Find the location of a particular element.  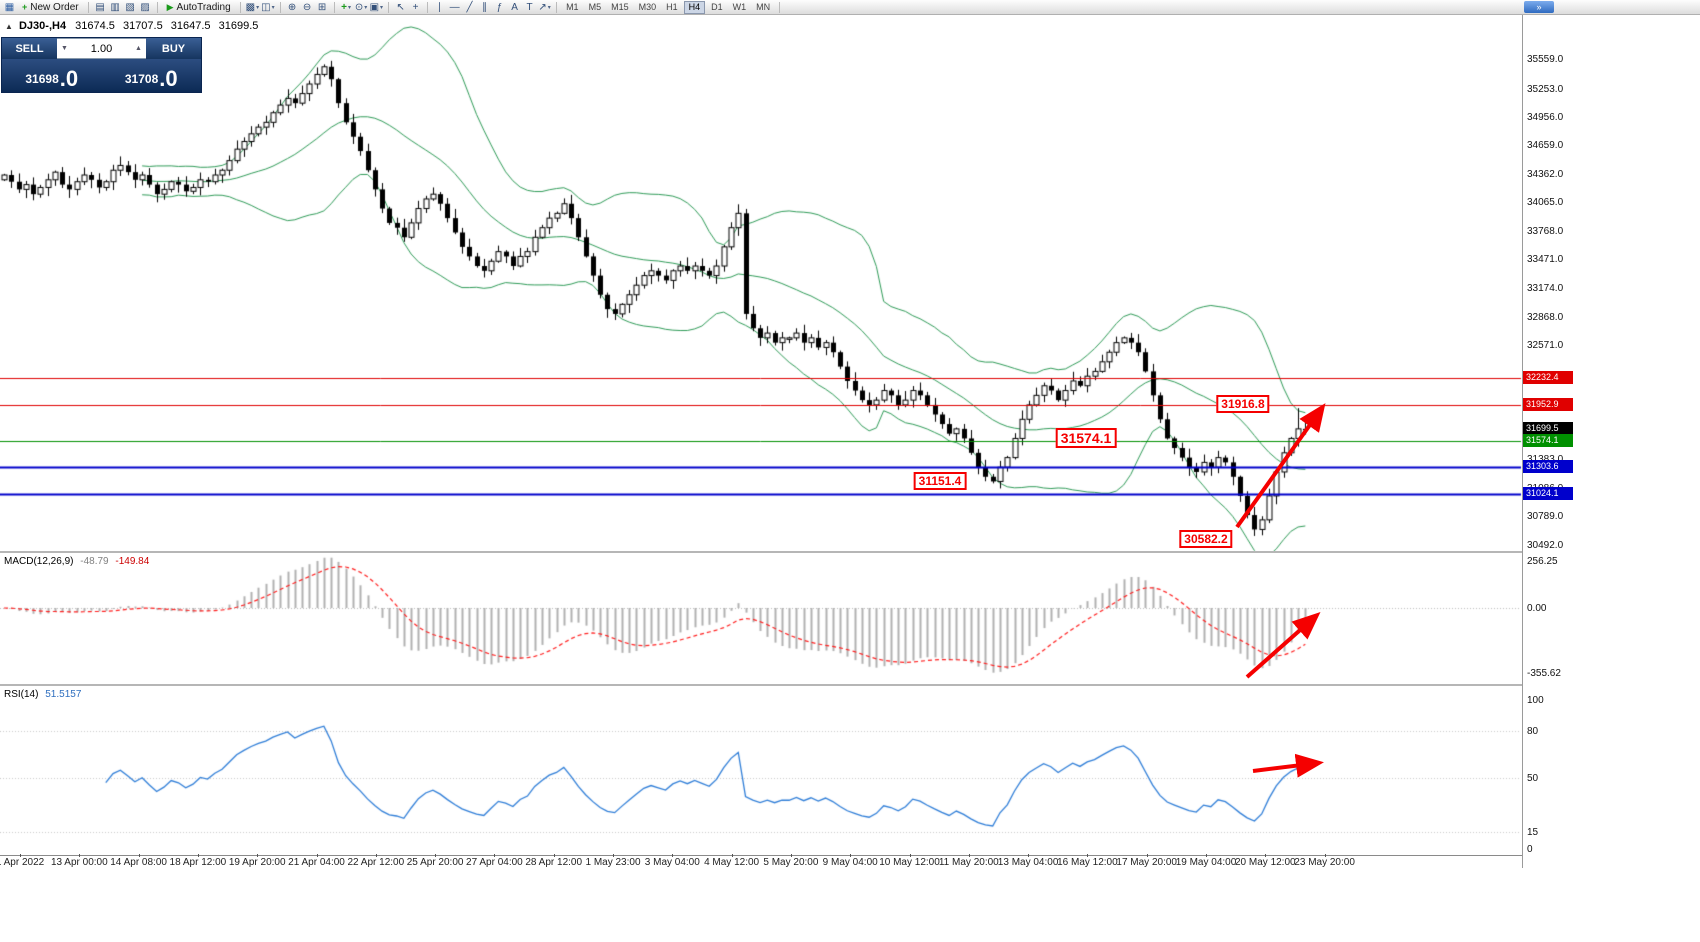

macd-label: MACD(12,26,9) -48.79 -149.84 is located at coordinates (76, 561).